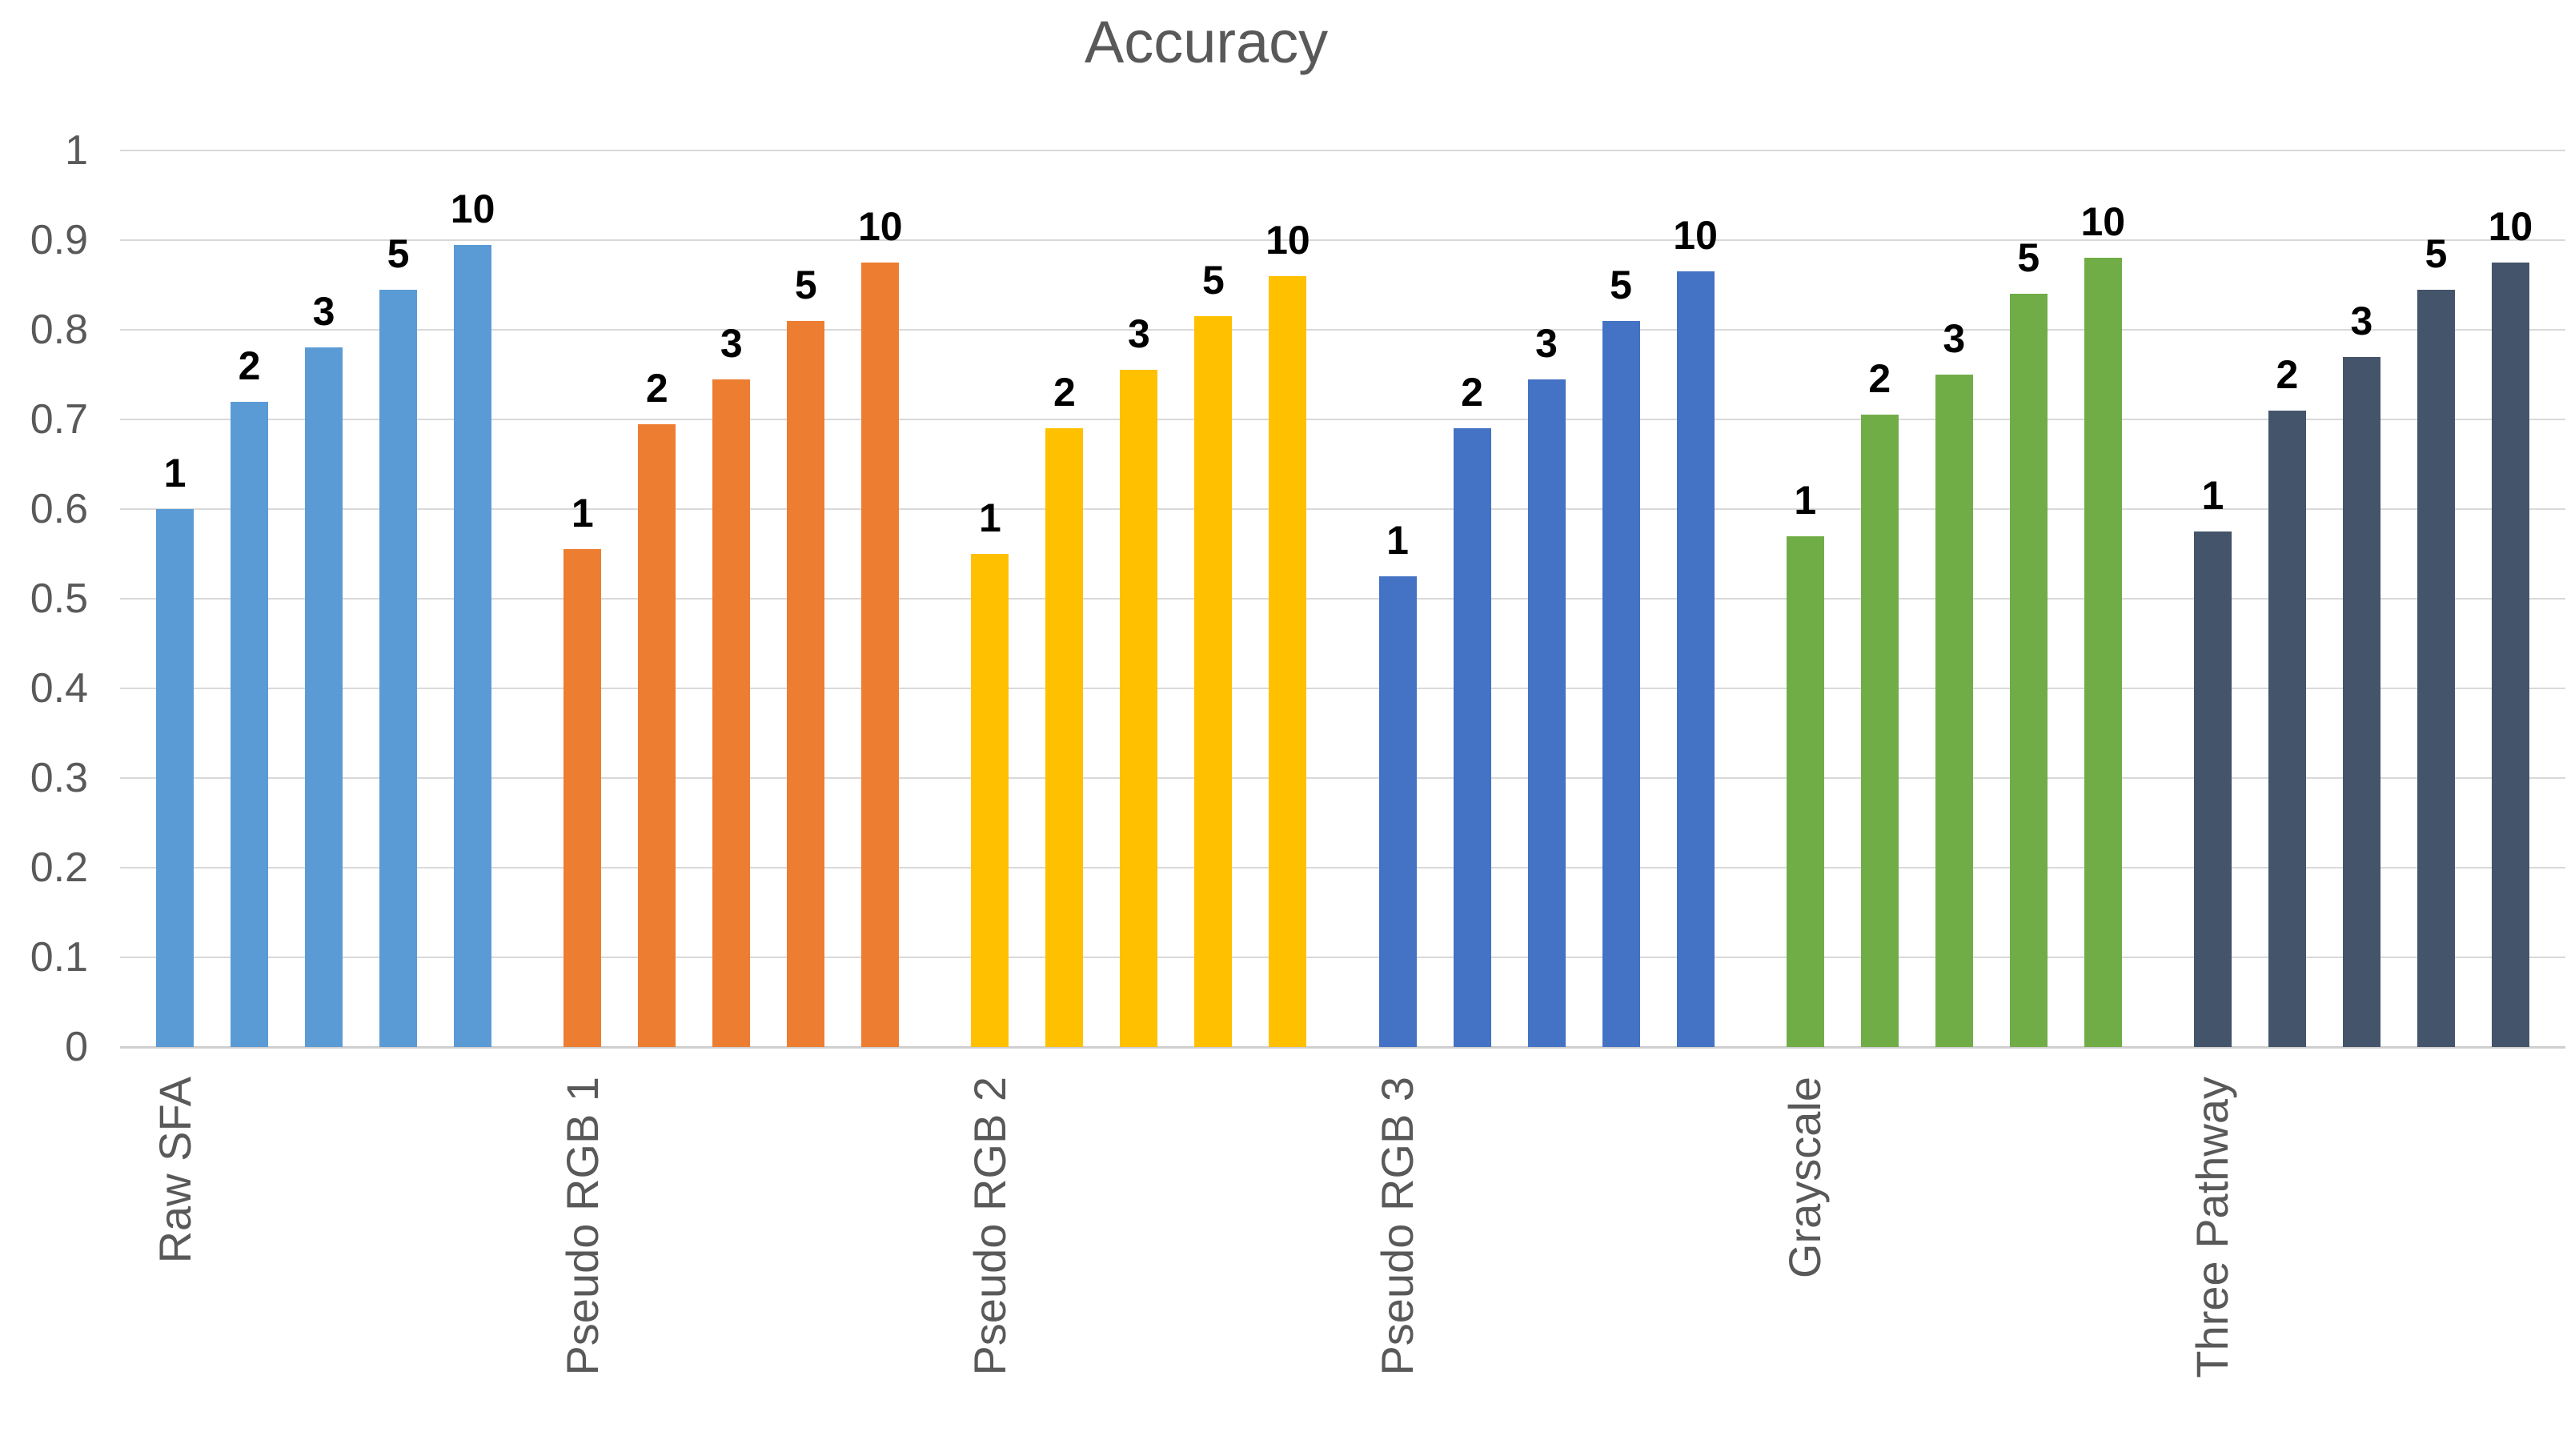 Image resolution: width=2575 pixels, height=1456 pixels. Describe the element at coordinates (1342, 419) in the screenshot. I see `gridline-y-0.7` at that location.